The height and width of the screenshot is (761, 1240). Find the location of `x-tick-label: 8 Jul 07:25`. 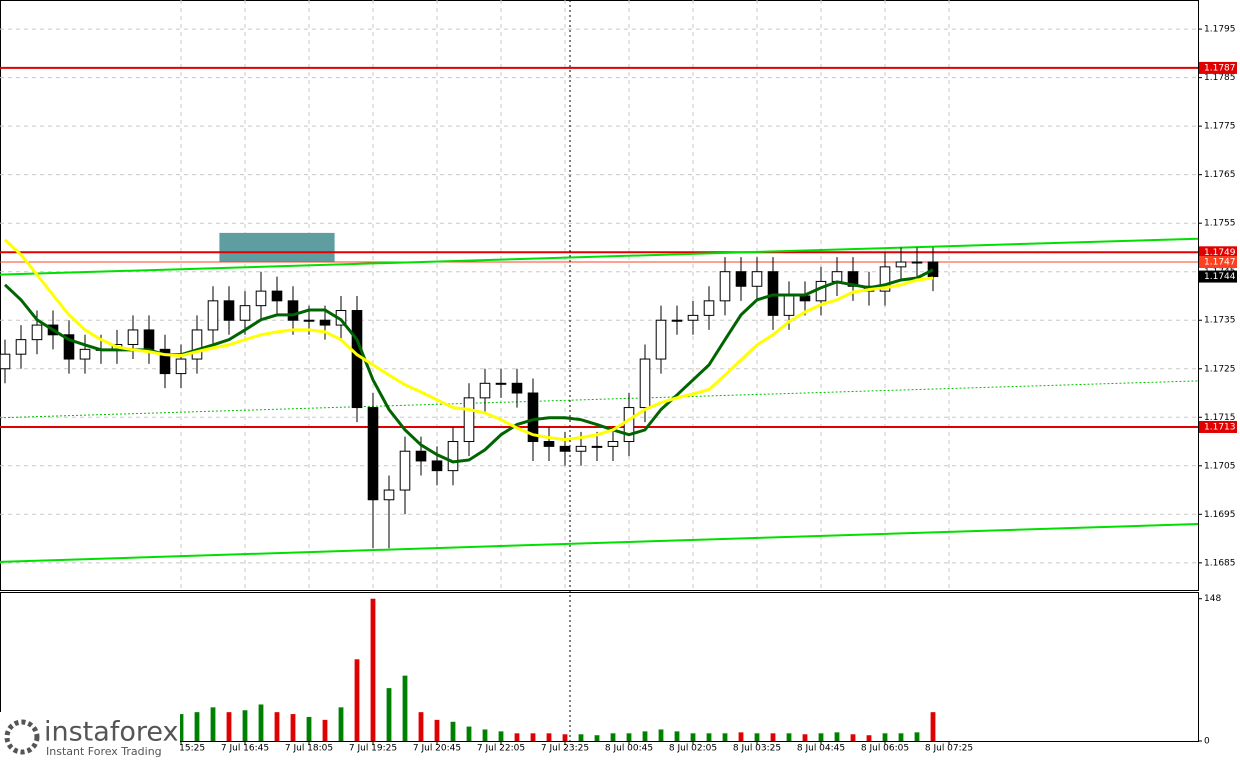

x-tick-label: 8 Jul 07:25 is located at coordinates (949, 749).